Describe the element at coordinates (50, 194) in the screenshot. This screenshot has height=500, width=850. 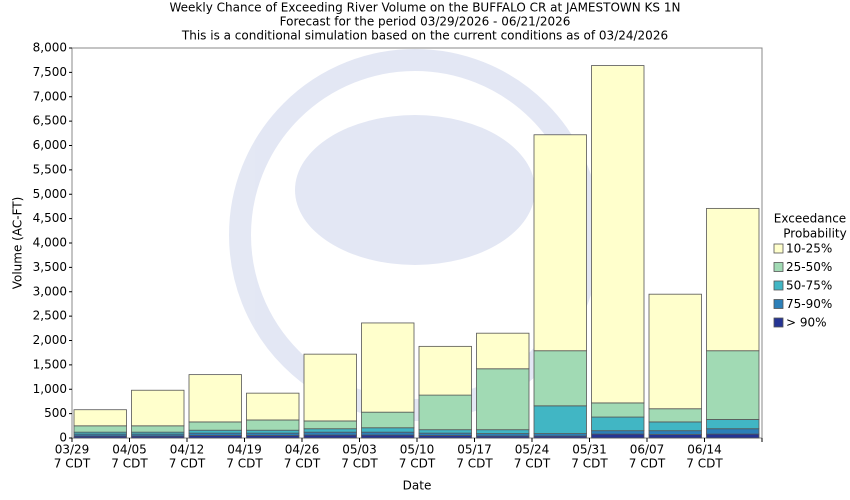
I see `y-tick-label: 5,000` at that location.